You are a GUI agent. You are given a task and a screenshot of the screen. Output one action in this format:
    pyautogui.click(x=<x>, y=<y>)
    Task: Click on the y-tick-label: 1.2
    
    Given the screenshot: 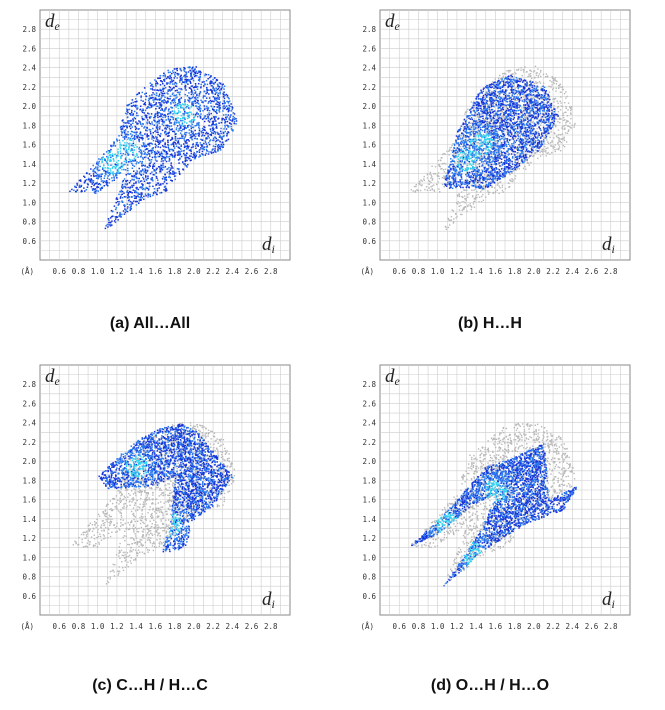 What is the action you would take?
    pyautogui.click(x=369, y=183)
    